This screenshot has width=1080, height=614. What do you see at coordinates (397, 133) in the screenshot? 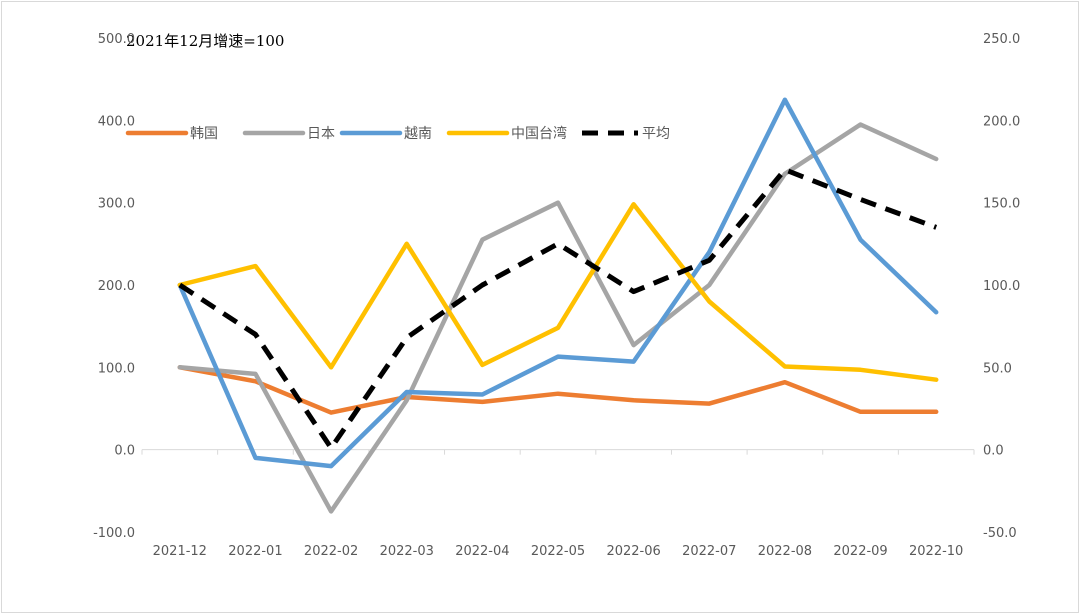
I see `legend: 韩国 日本 越南 中国台湾 平均` at bounding box center [397, 133].